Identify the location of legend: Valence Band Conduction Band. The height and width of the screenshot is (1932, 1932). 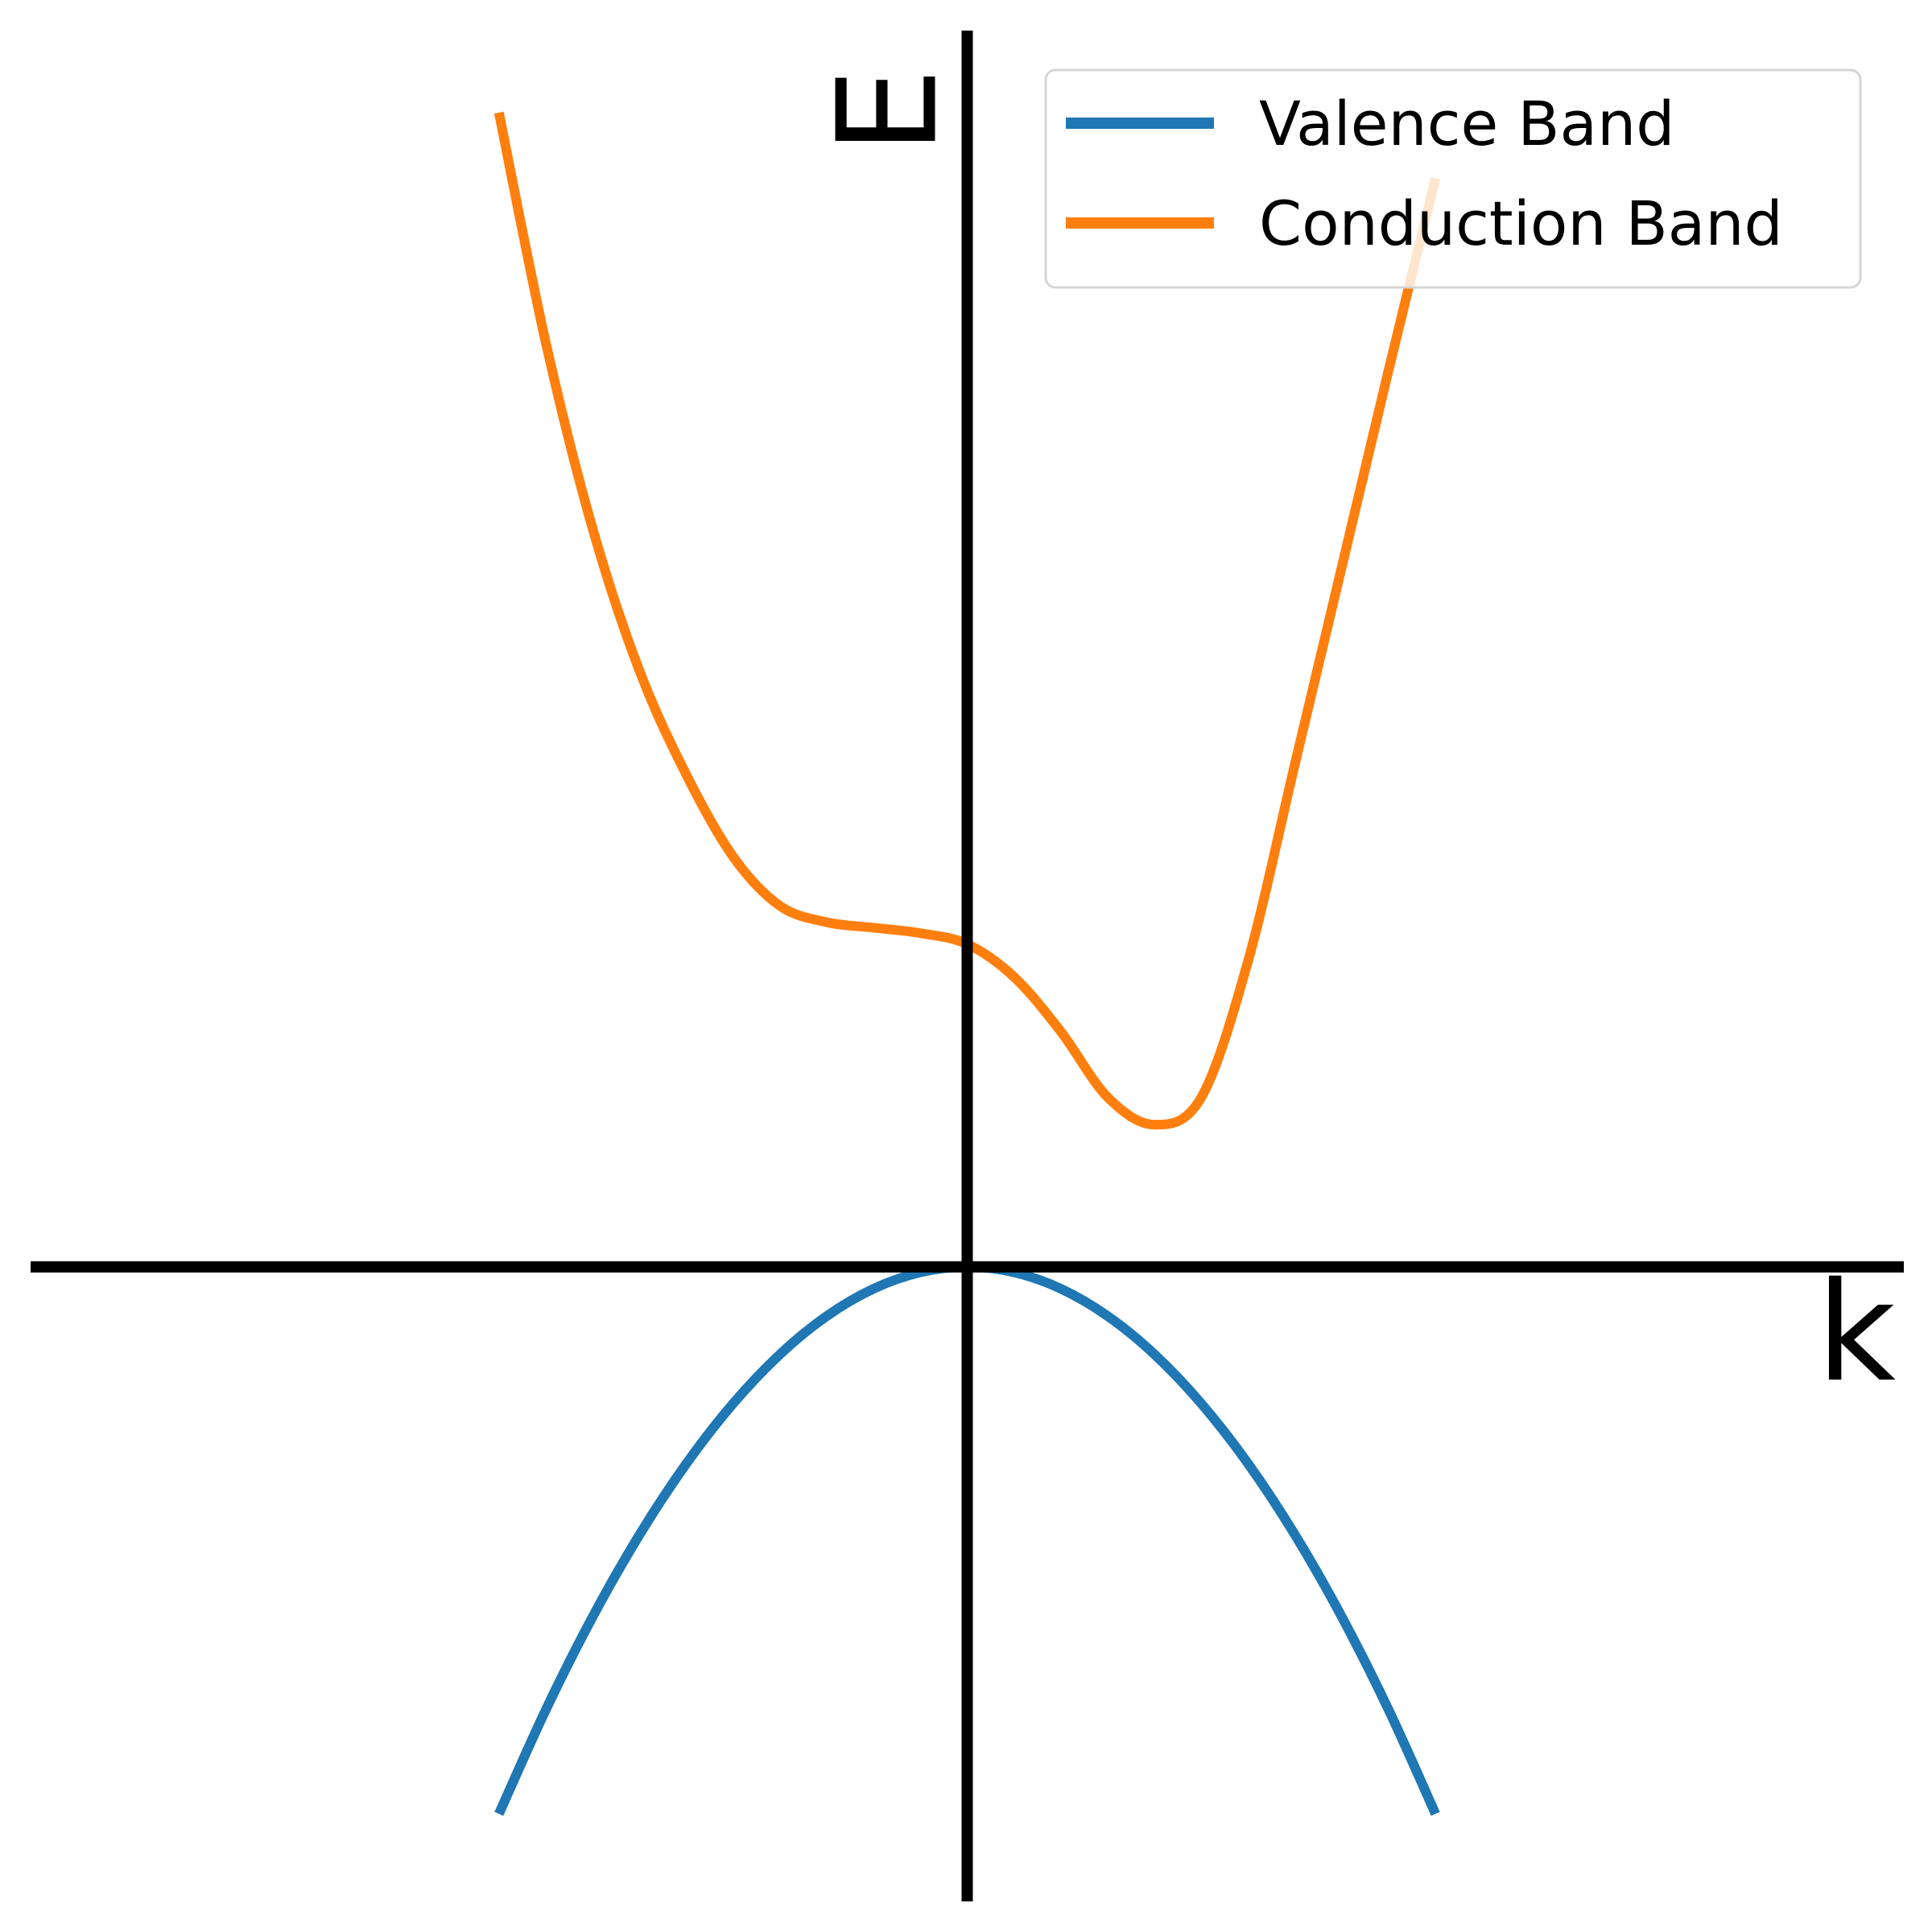
(1453, 178).